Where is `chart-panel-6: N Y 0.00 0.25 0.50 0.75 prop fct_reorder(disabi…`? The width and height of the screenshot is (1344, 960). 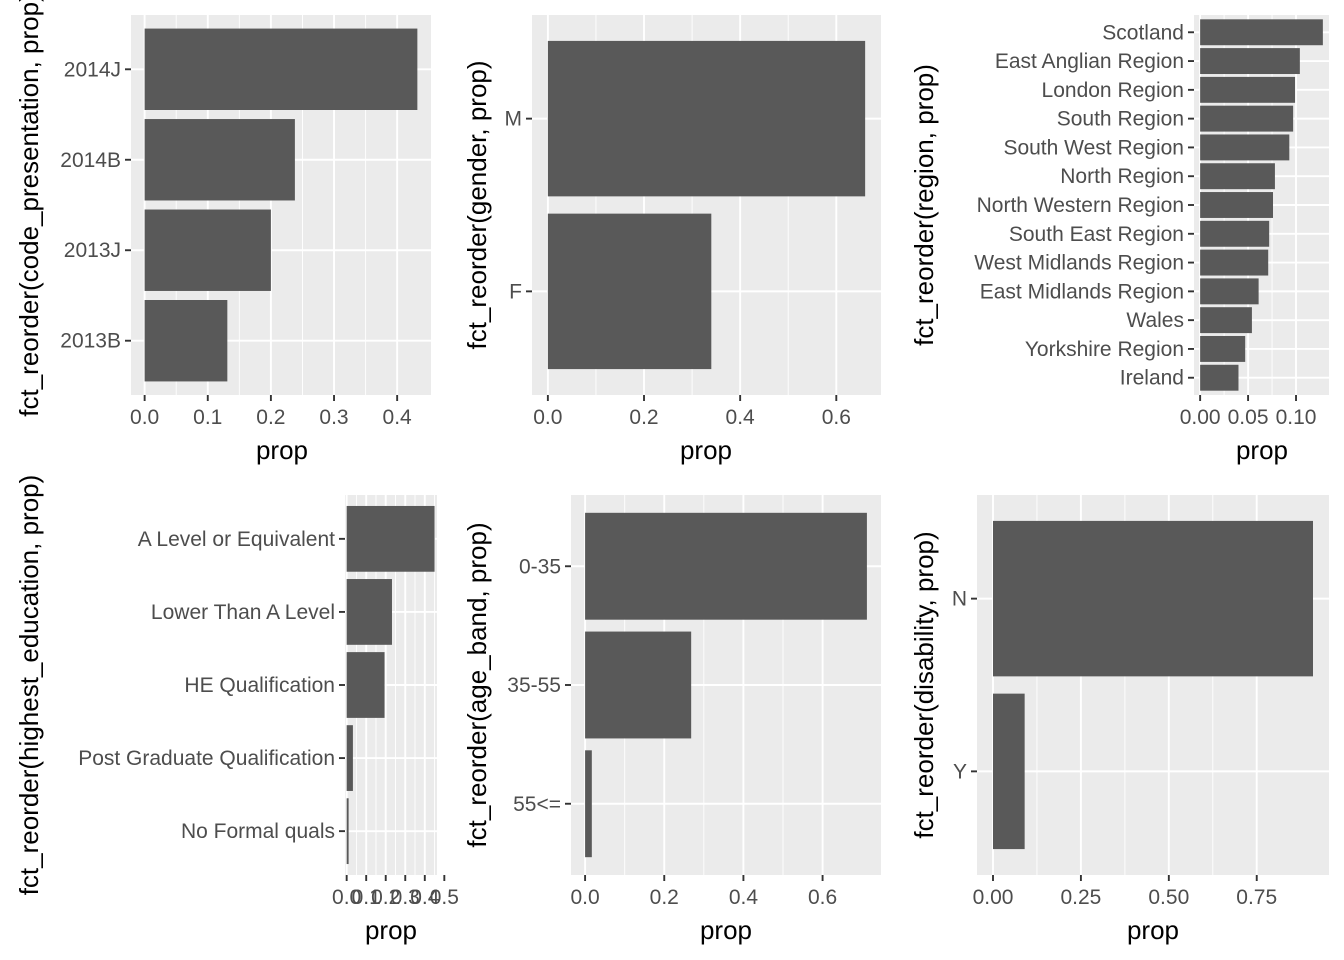 chart-panel-6: N Y 0.00 0.25 0.50 0.75 prop fct_reorder(disabi… is located at coordinates (1119, 720).